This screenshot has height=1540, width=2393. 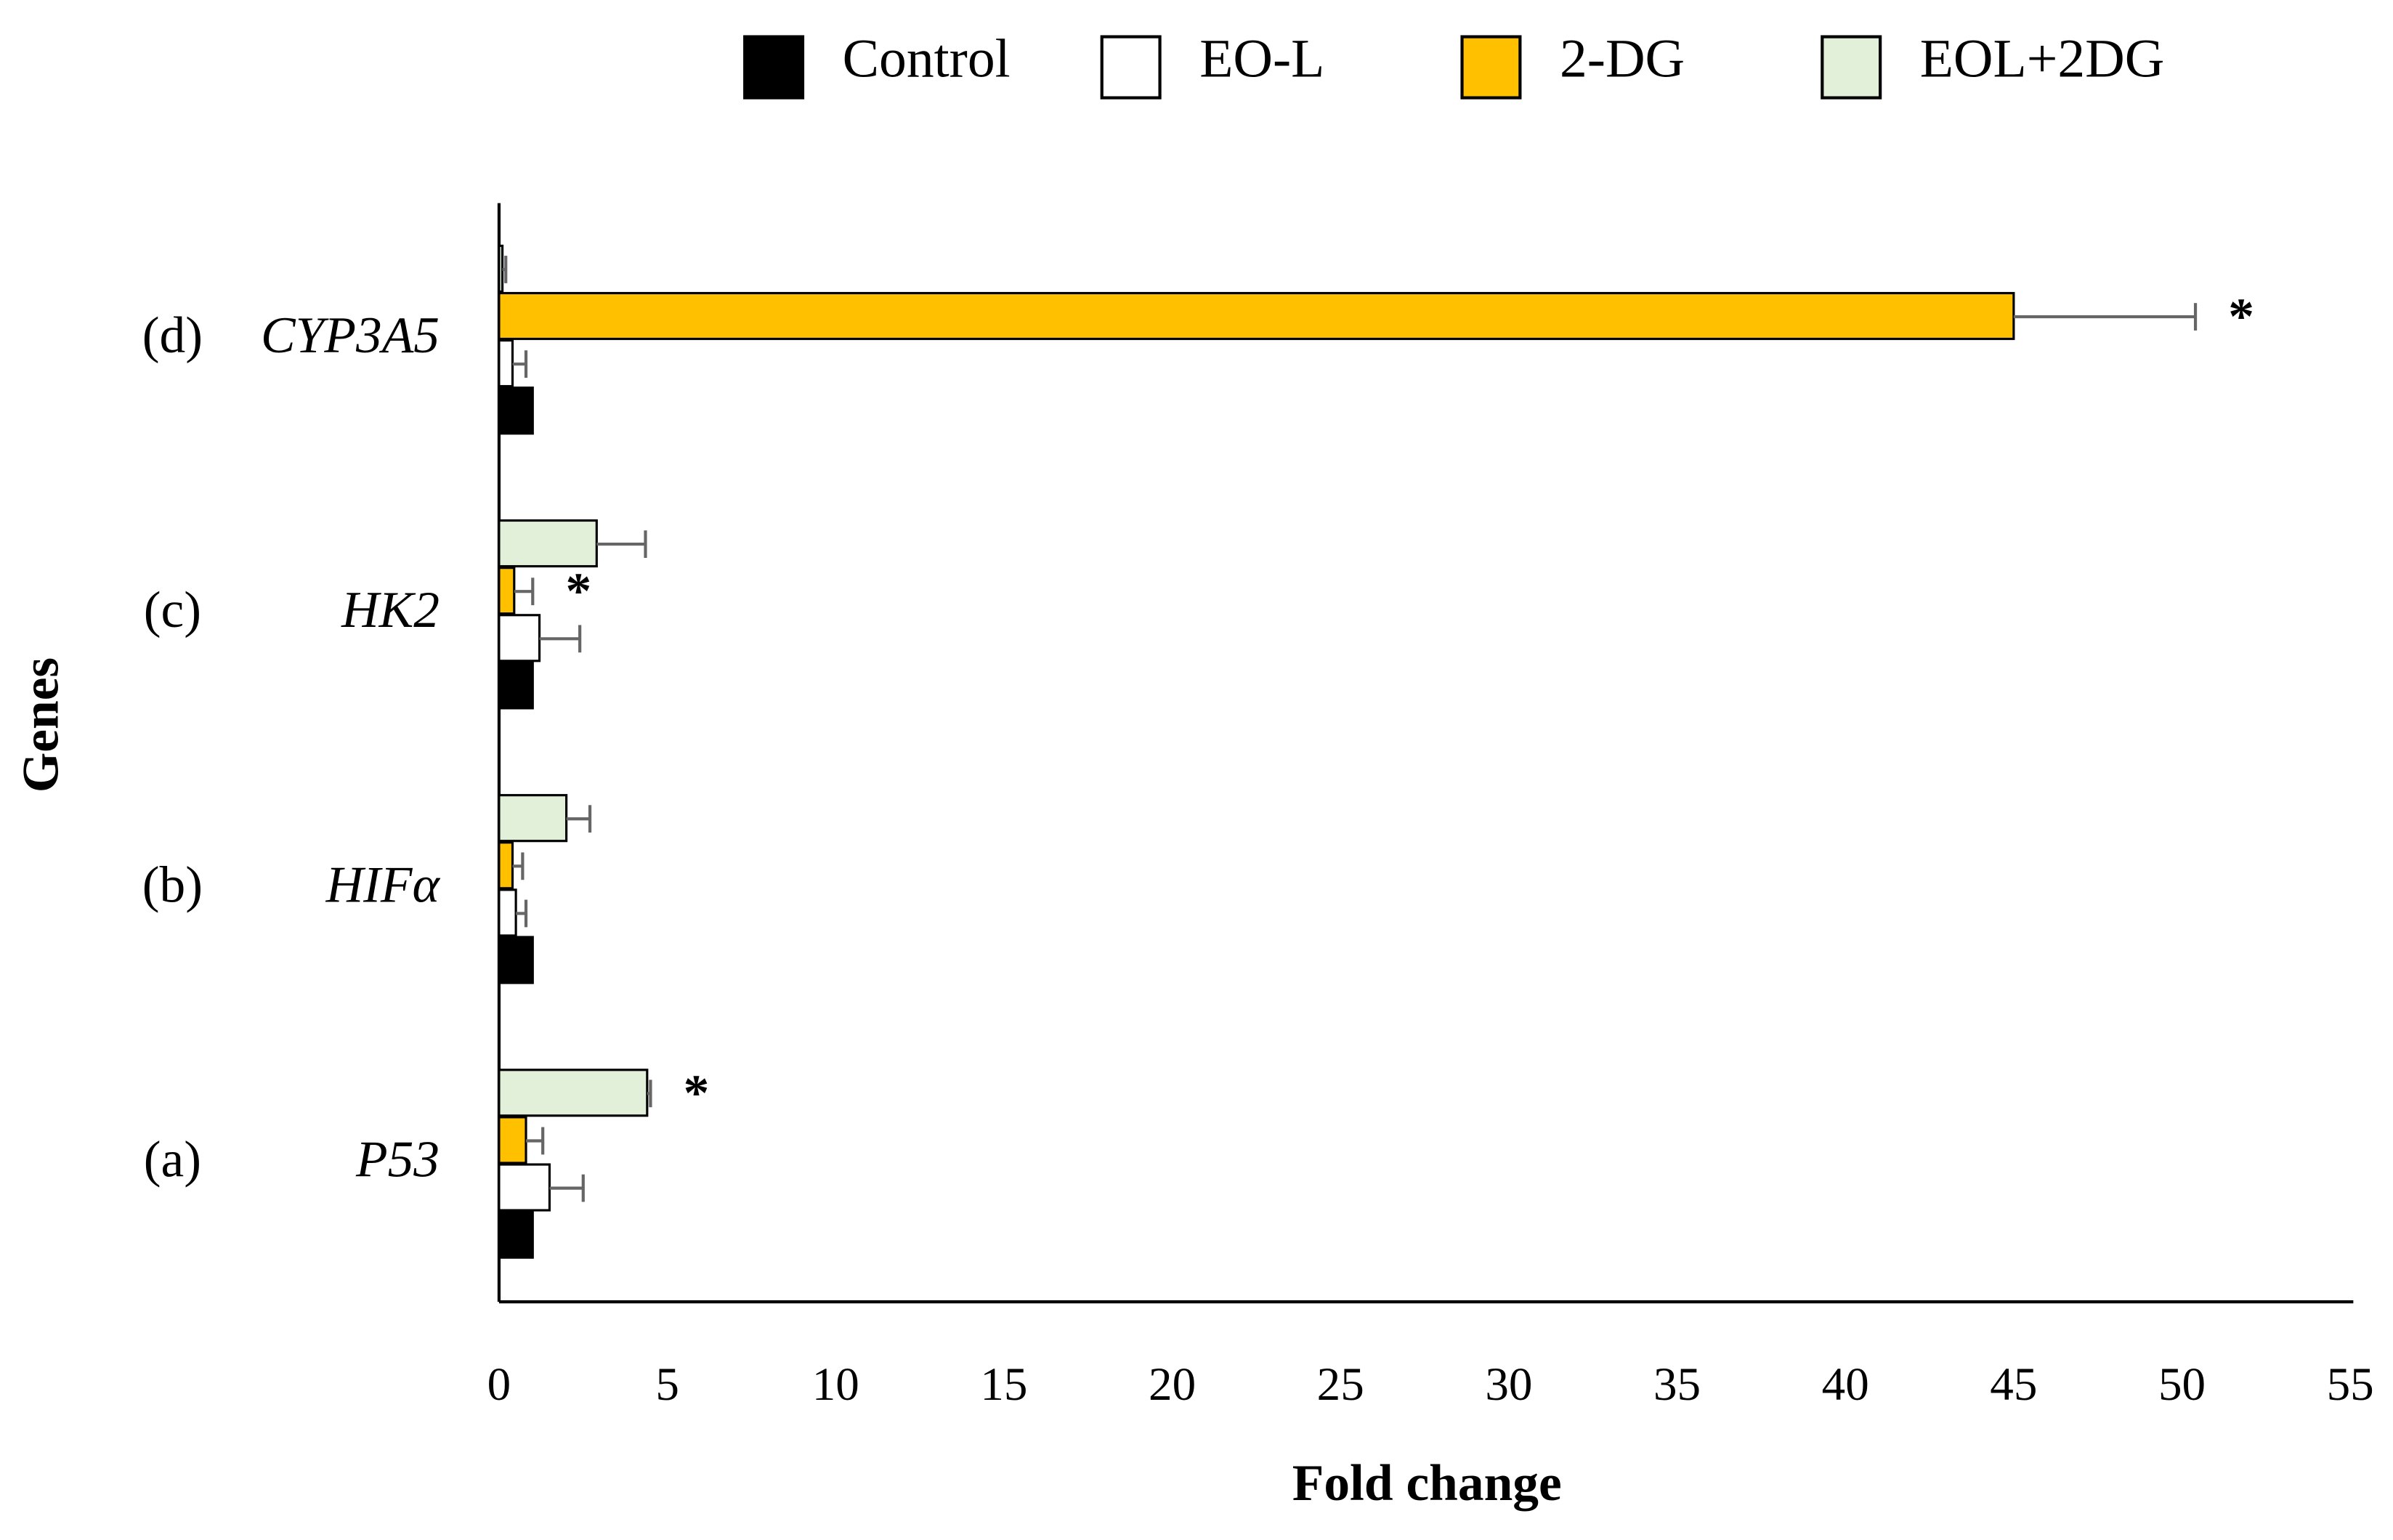 What do you see at coordinates (1845, 1384) in the screenshot?
I see `x-tick-label: 40` at bounding box center [1845, 1384].